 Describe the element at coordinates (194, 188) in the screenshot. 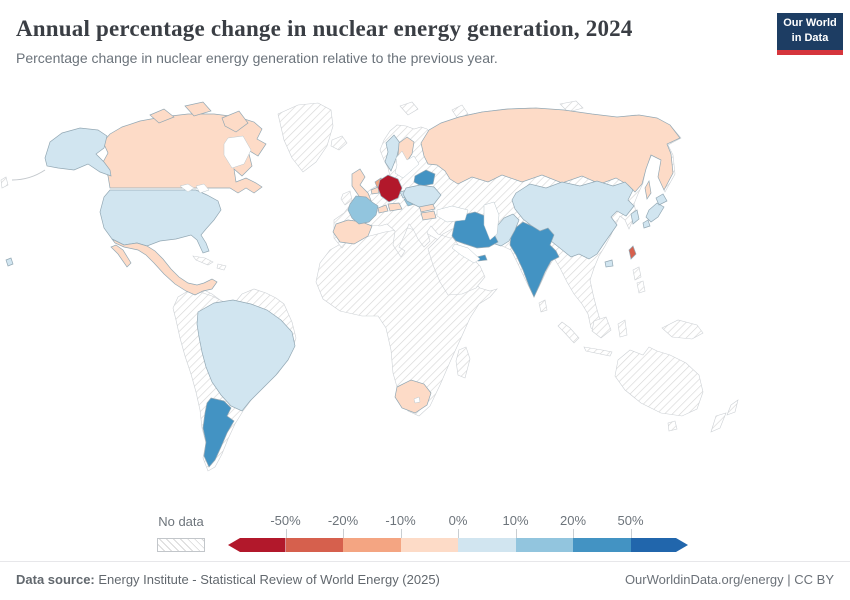

I see `great-lakes` at that location.